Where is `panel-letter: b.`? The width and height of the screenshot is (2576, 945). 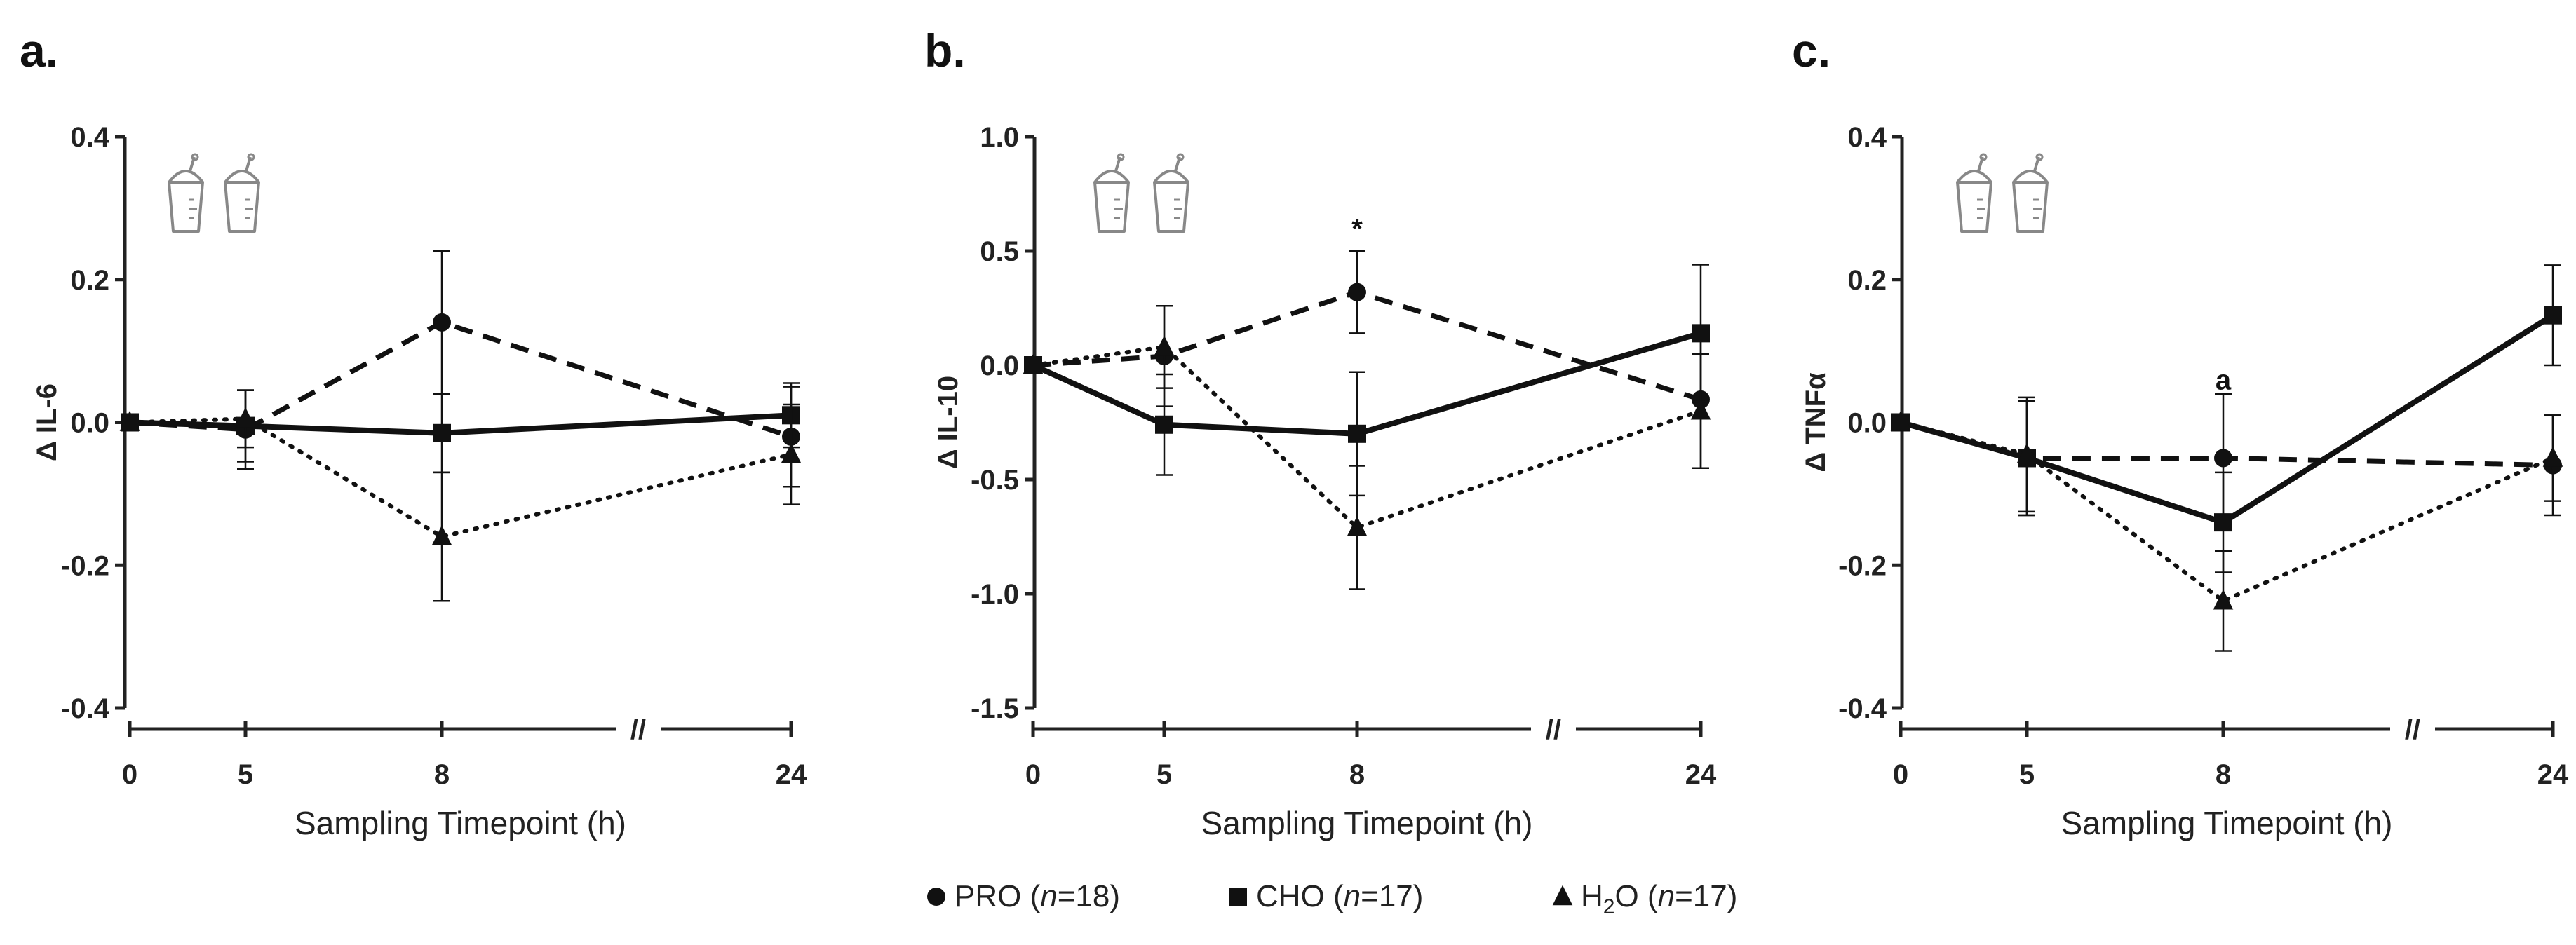
panel-letter: b. is located at coordinates (945, 51).